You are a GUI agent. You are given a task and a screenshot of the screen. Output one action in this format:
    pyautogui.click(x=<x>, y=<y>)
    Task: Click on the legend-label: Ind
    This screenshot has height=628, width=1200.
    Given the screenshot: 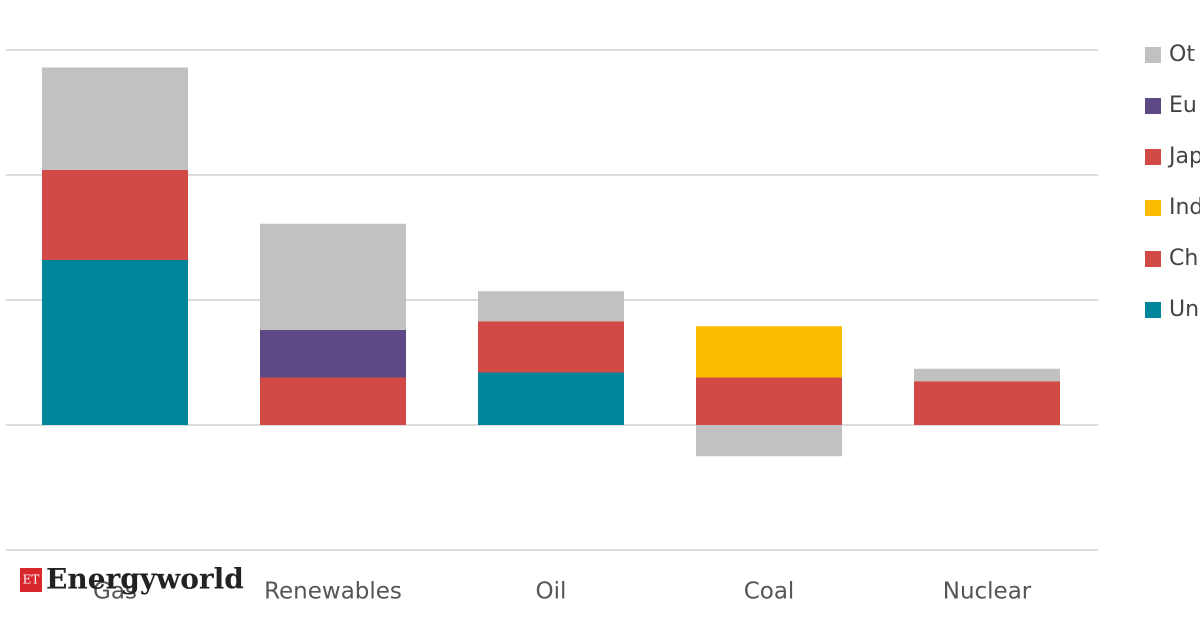 What is the action you would take?
    pyautogui.click(x=1184, y=207)
    